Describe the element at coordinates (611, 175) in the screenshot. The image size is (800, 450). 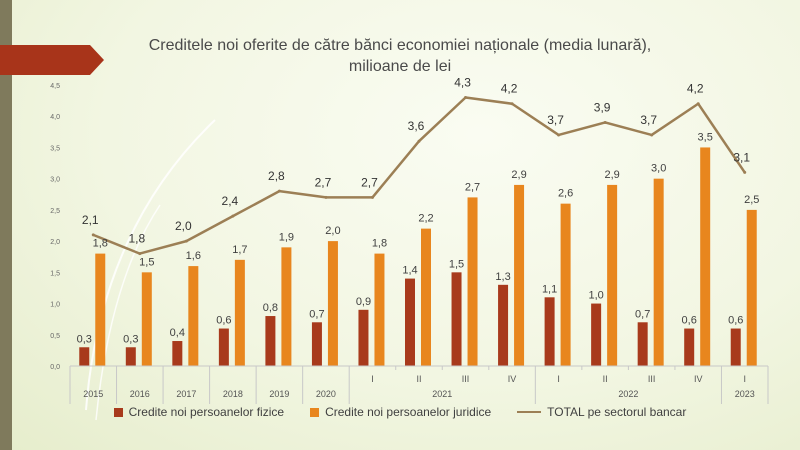
I see `data-label-juridice: 2,9` at that location.